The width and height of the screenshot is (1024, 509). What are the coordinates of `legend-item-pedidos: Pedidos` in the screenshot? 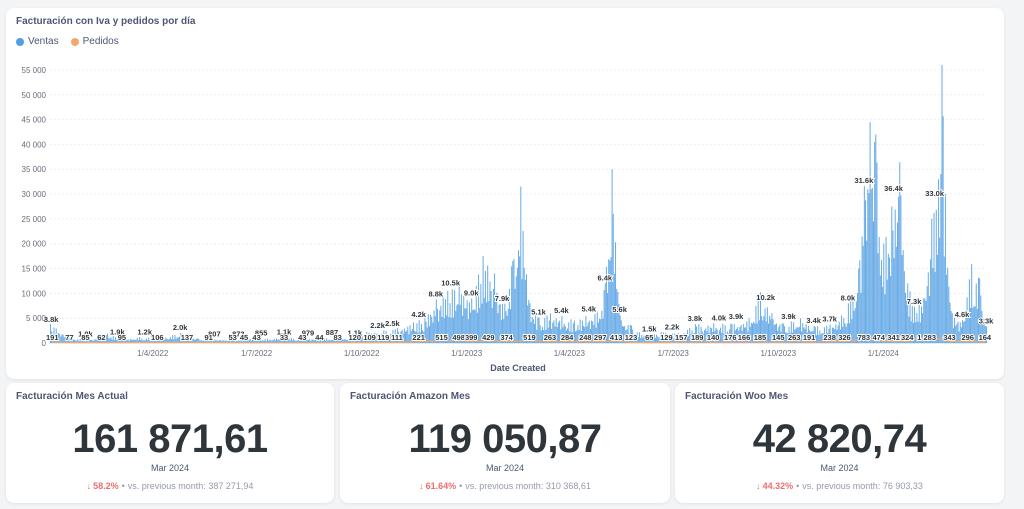 It's located at (94, 41).